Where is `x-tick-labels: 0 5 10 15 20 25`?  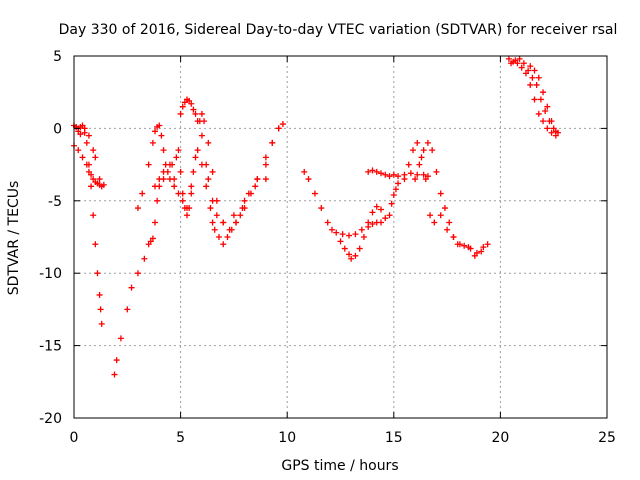 x-tick-labels: 0 5 10 15 20 25 is located at coordinates (343, 438).